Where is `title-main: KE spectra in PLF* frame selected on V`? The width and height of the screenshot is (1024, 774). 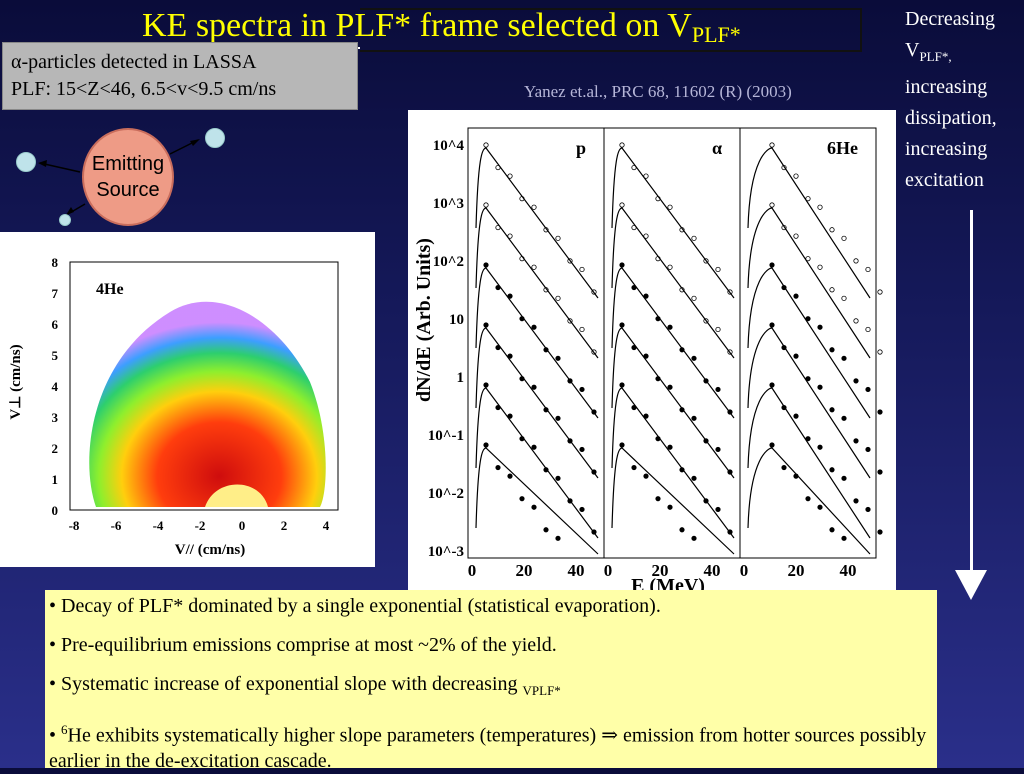 title-main: KE spectra in PLF* frame selected on V is located at coordinates (417, 25).